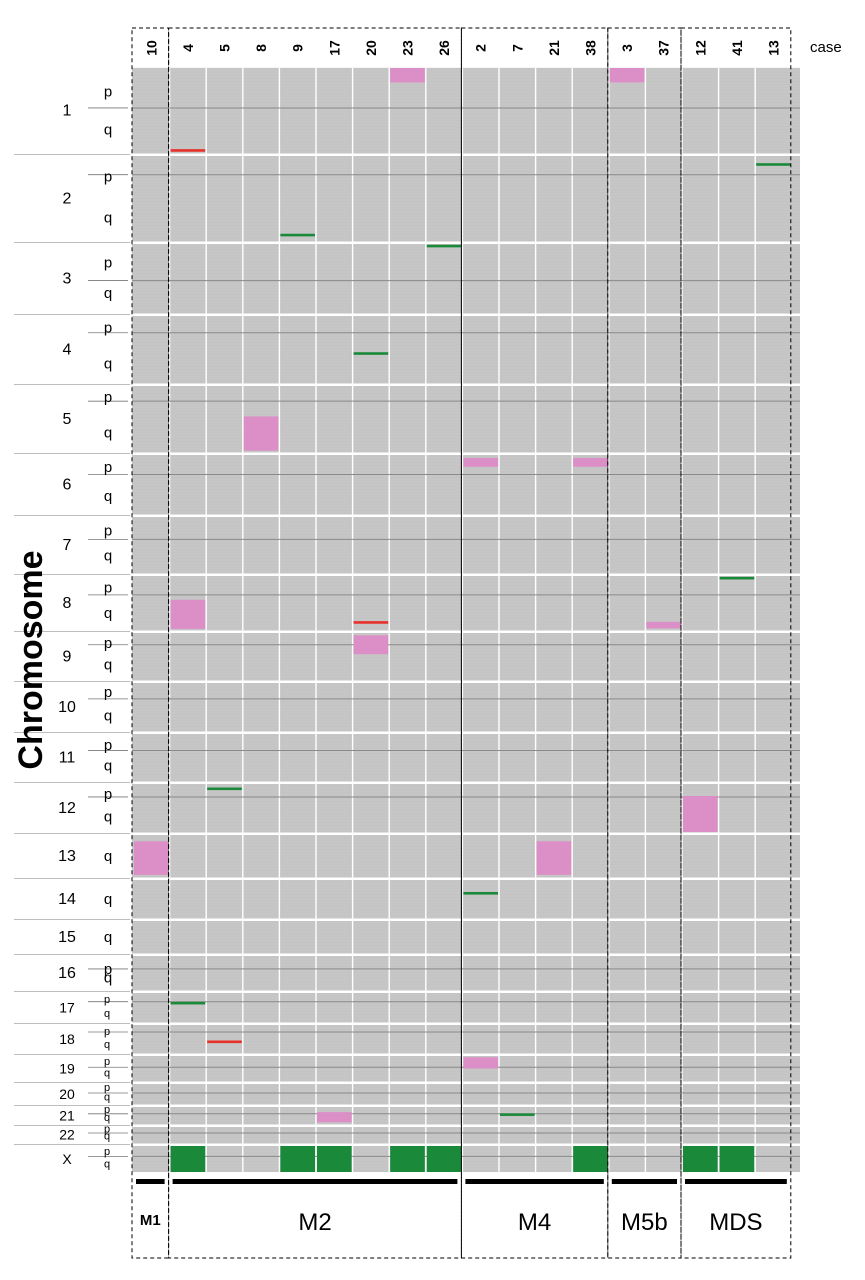 The image size is (865, 1280). I want to click on y-axis-title: Chromosome, so click(31, 659).